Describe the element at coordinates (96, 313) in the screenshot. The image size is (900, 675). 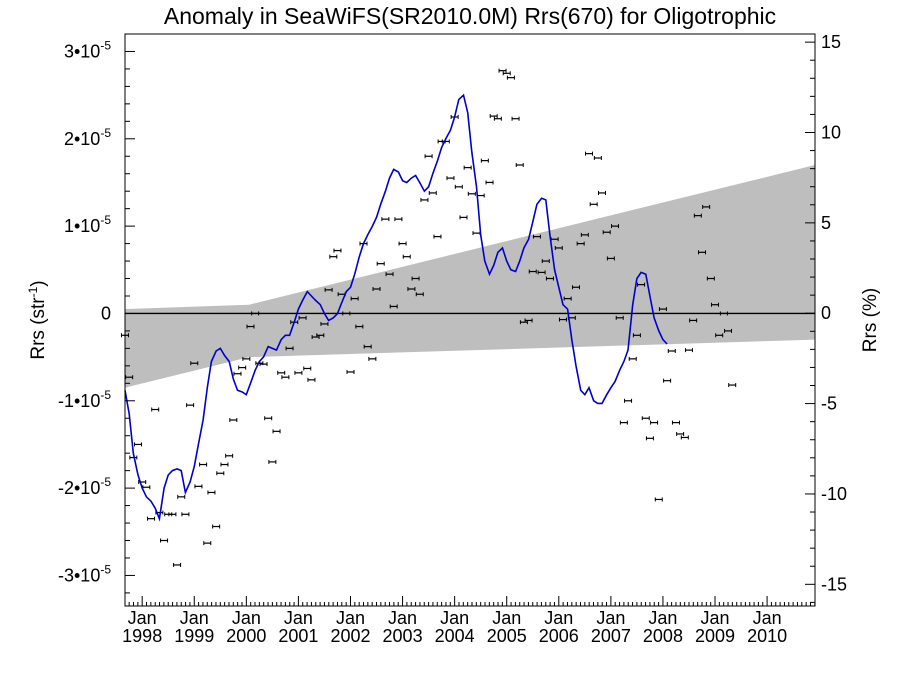
I see `y-axis-left: 3•10-5 2•10-5 1•10-5 0 -1•10-5 -2•10-5 -3•10-5` at that location.